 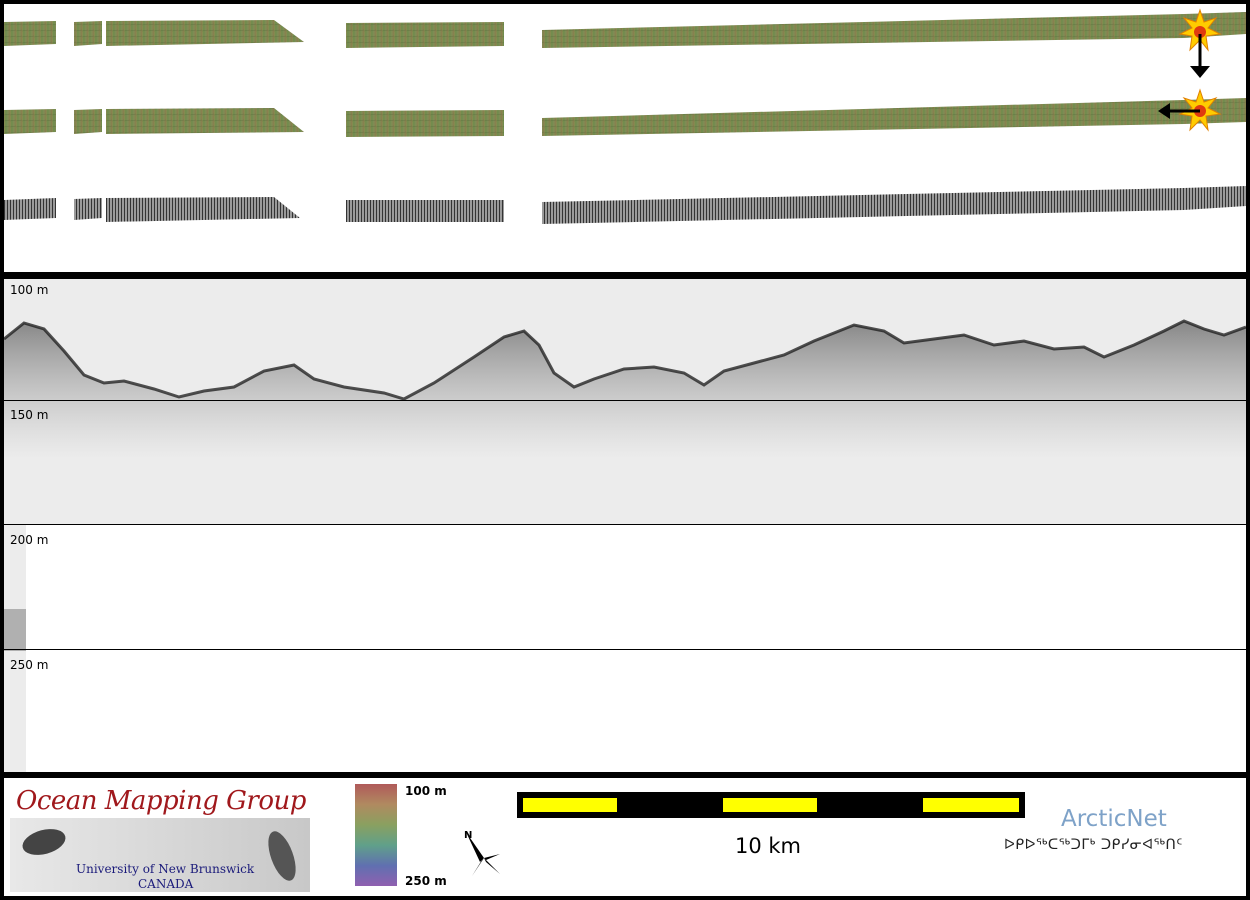 I want to click on omg-logo-background, so click(x=160, y=855).